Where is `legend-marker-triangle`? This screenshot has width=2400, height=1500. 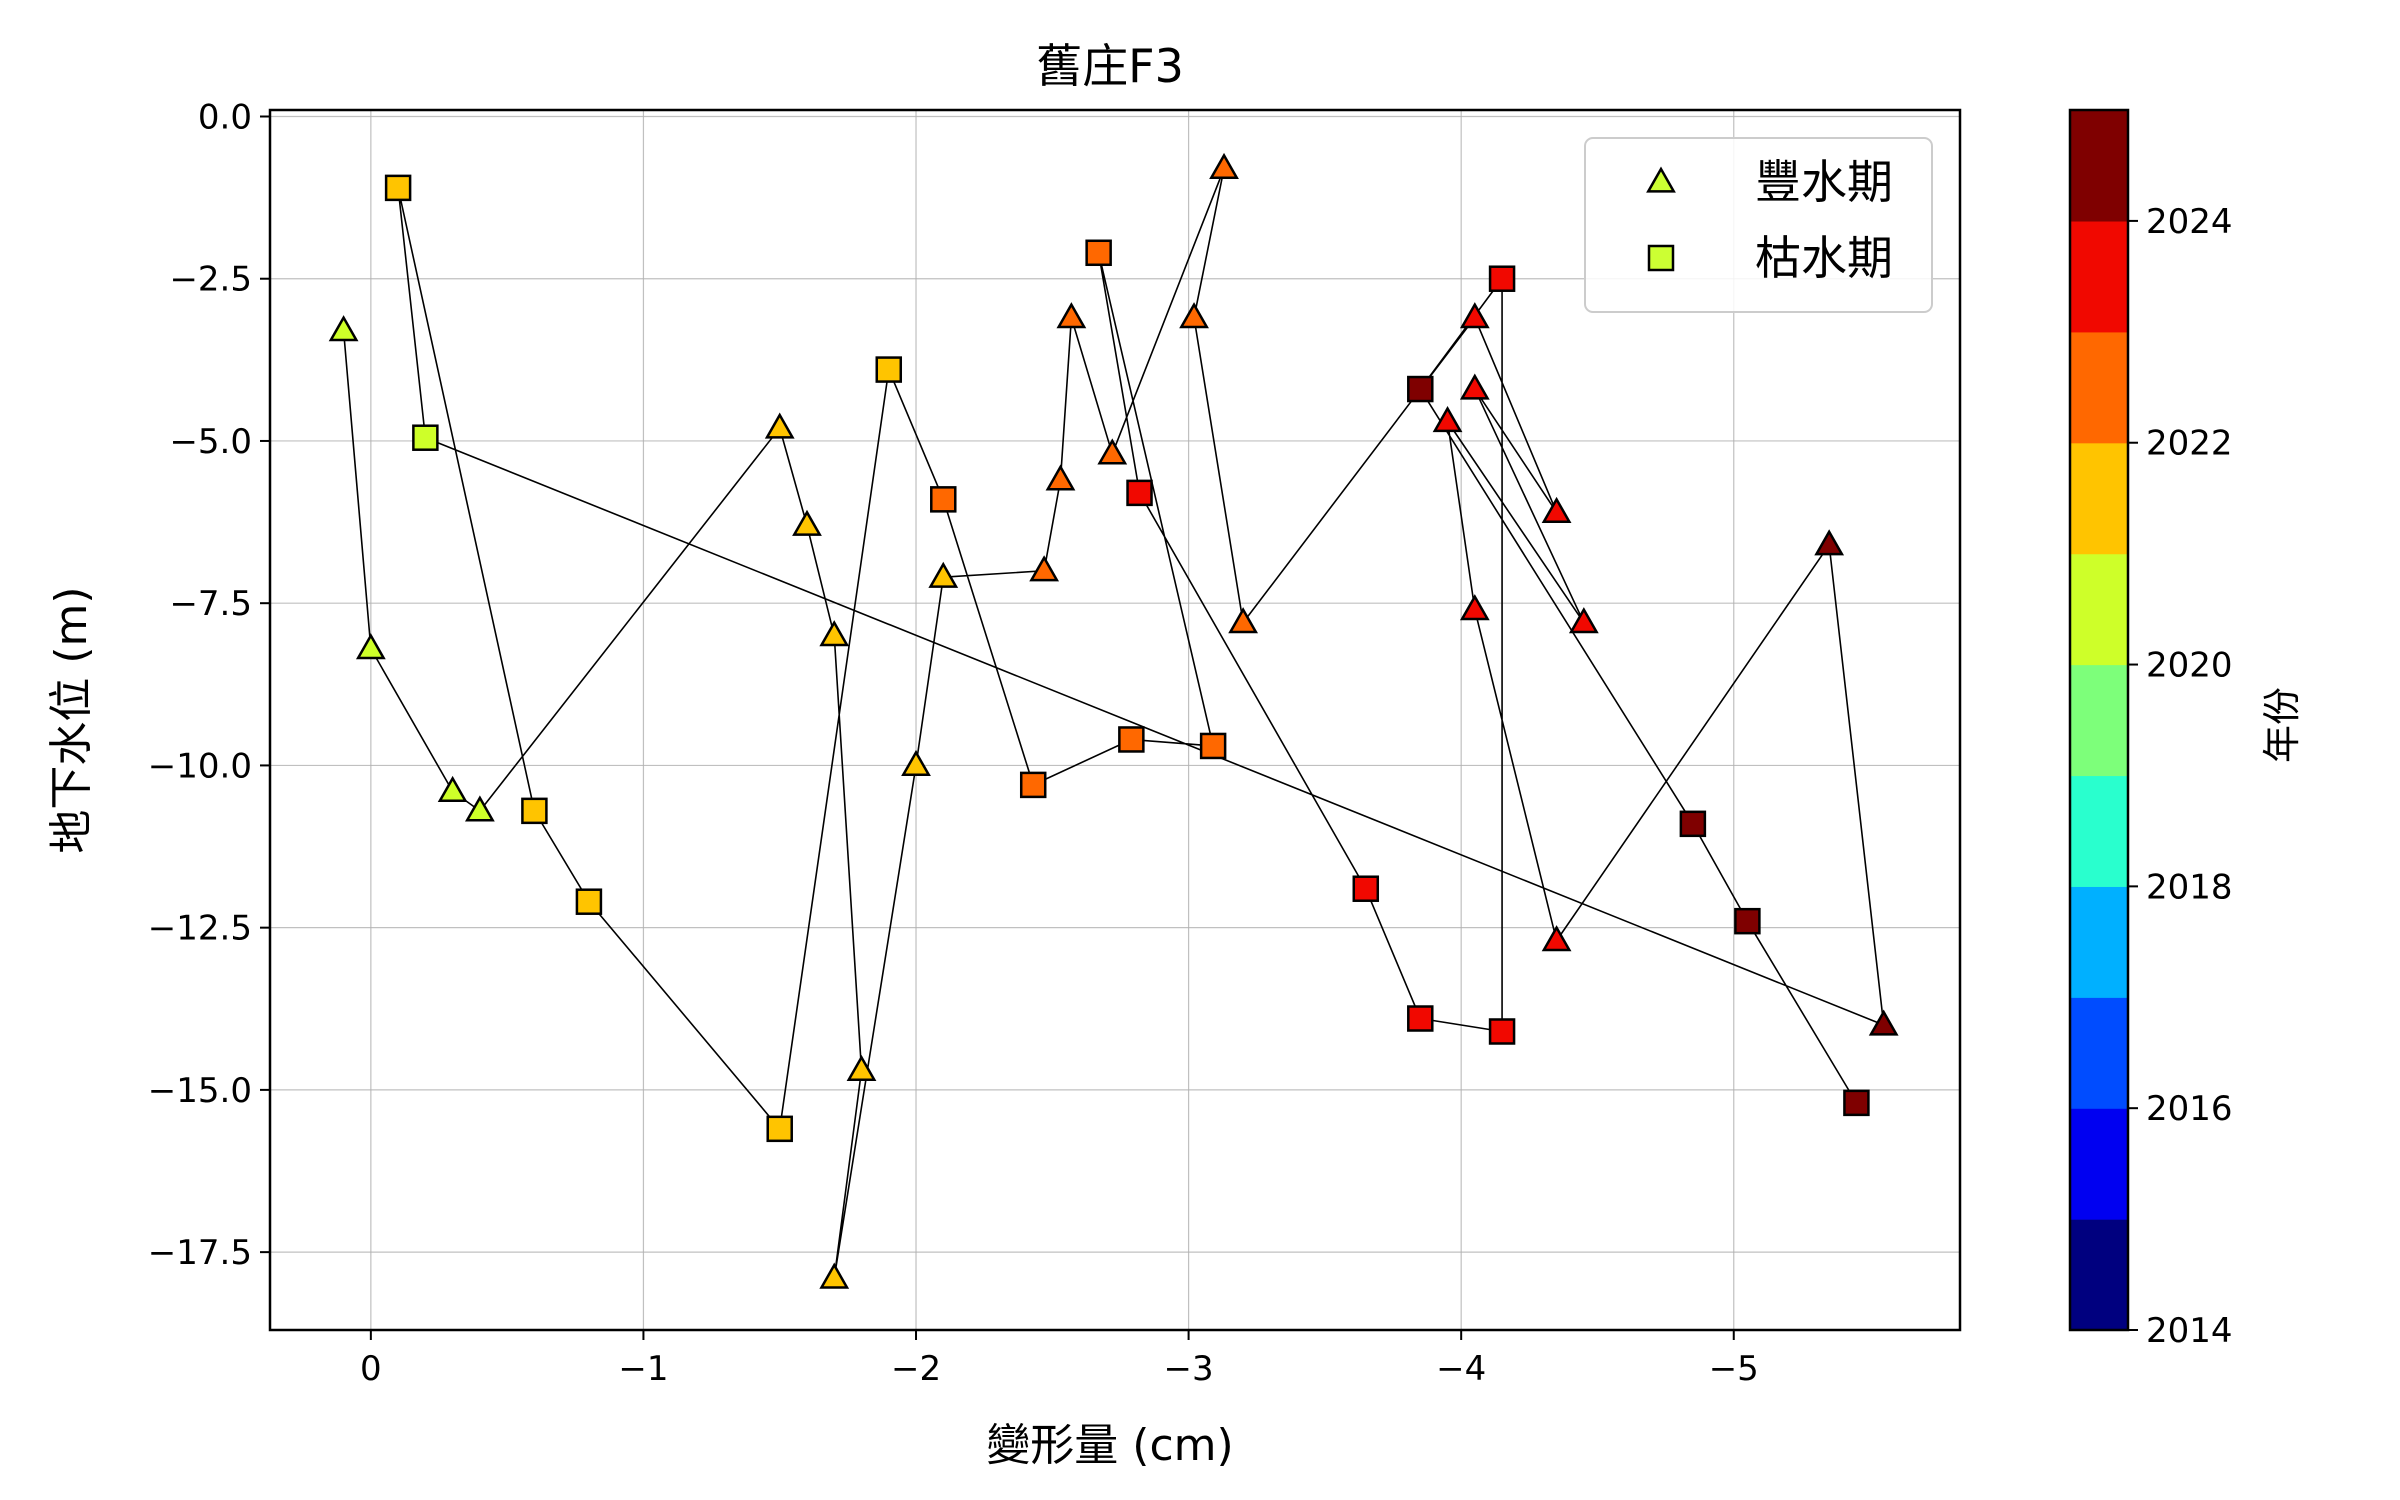 legend-marker-triangle is located at coordinates (1661, 179).